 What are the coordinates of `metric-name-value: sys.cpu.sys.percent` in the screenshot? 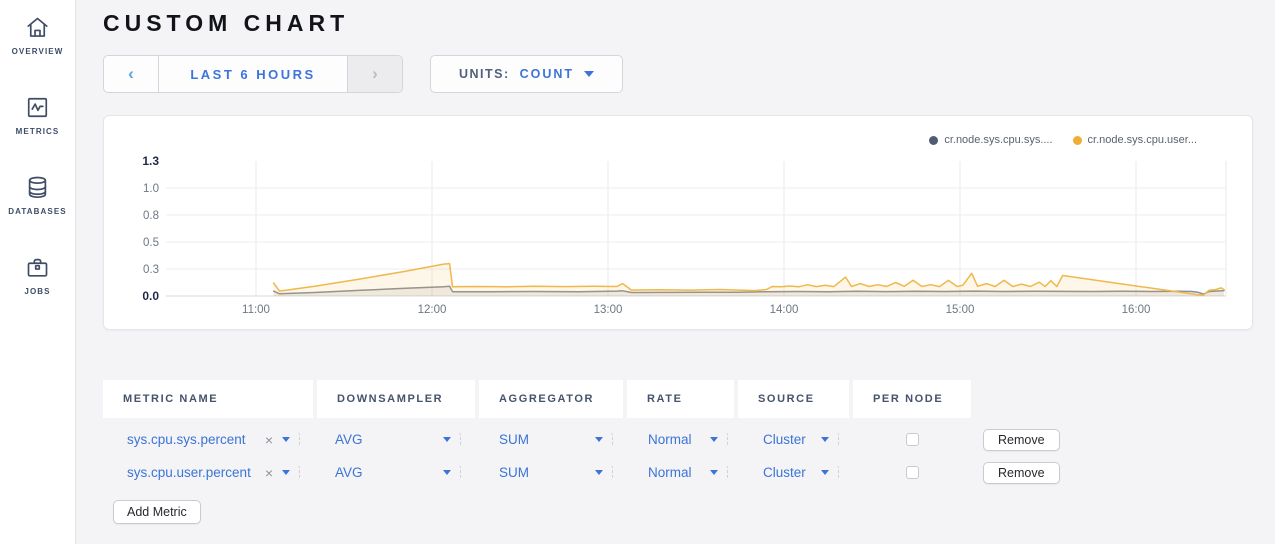 It's located at (186, 439).